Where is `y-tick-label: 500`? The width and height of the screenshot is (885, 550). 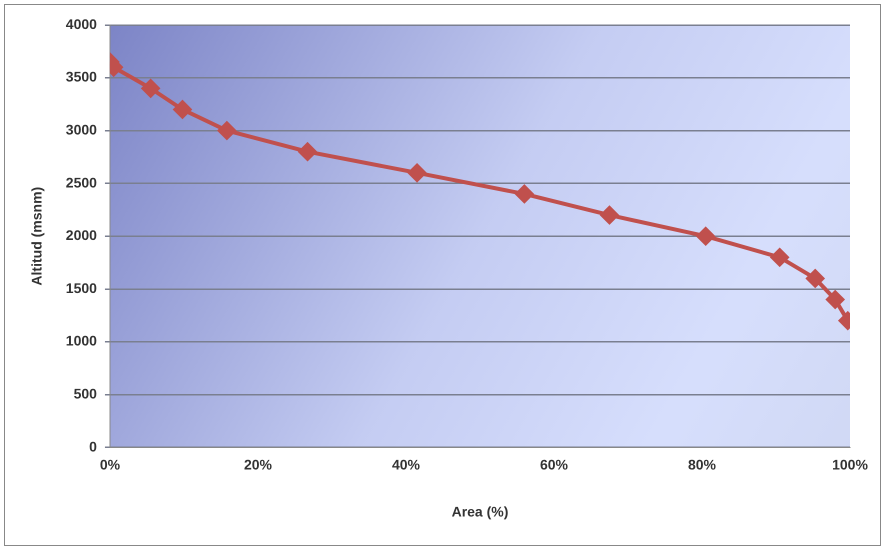
y-tick-label: 500 is located at coordinates (86, 393).